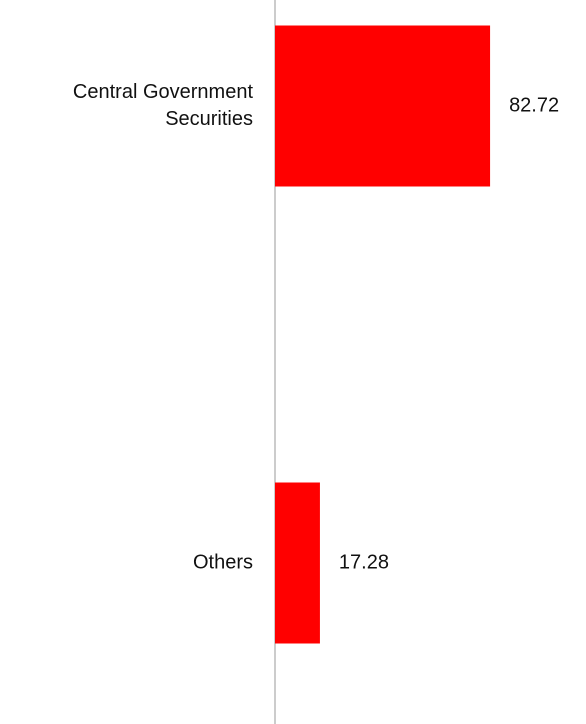 This screenshot has width=586, height=724. Describe the element at coordinates (222, 562) in the screenshot. I see `category-label: Others` at that location.